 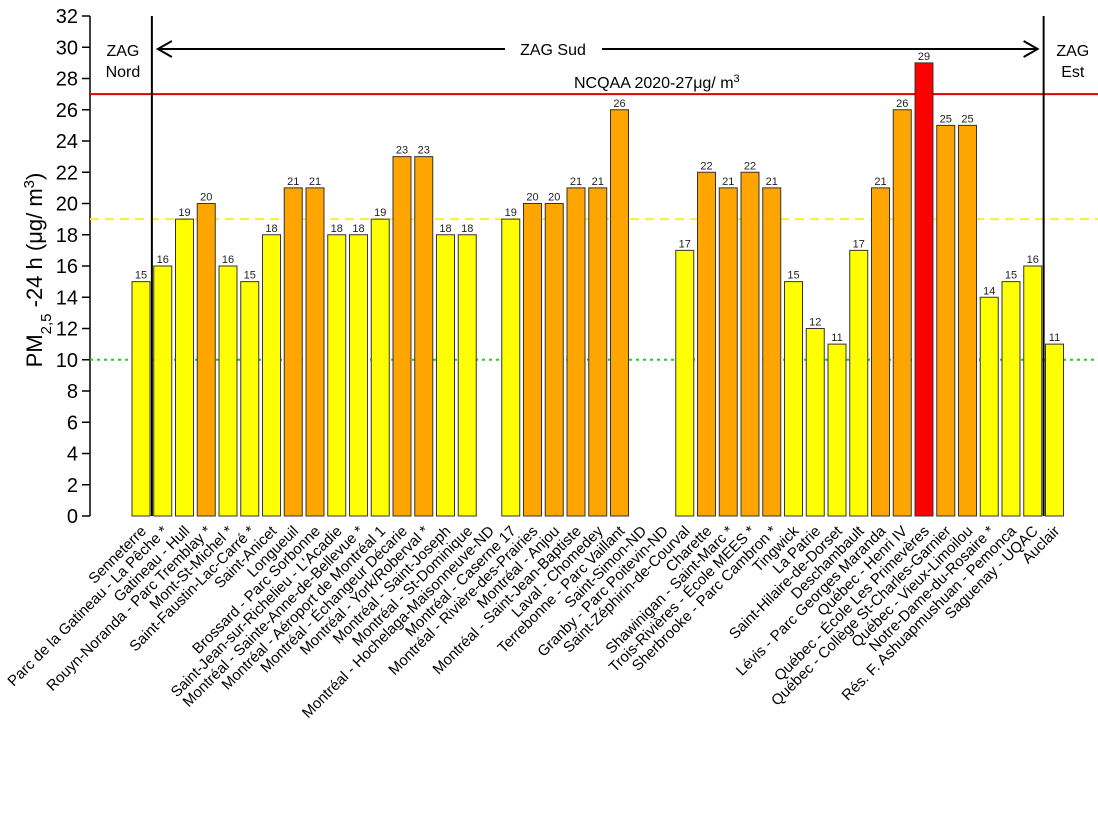 I want to click on zone-label-line2: Est, so click(x=1073, y=72).